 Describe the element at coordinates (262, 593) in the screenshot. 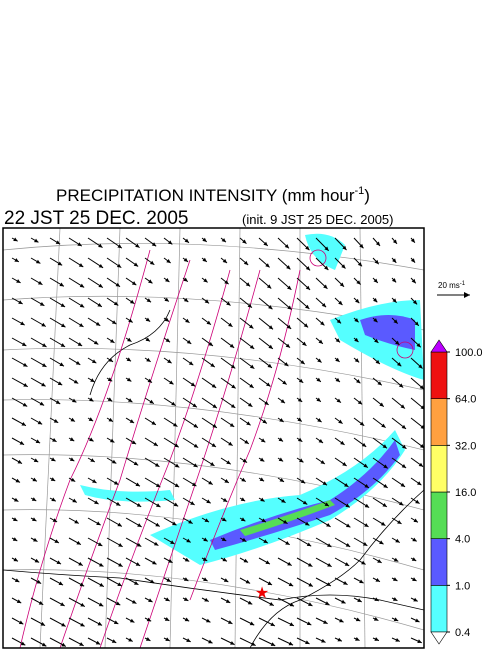

I see `station-marker: ★` at that location.